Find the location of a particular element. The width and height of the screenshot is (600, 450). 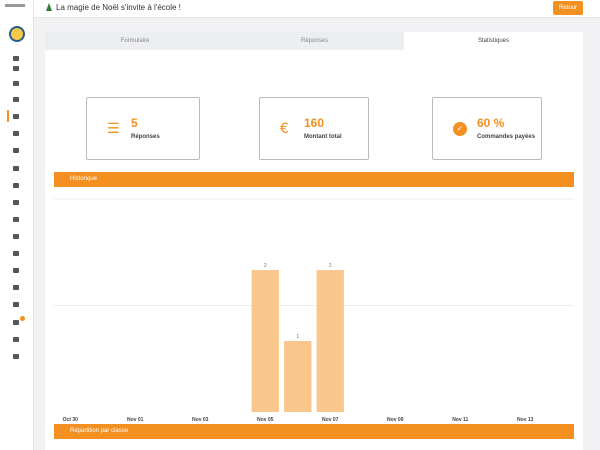

x-tick-label: Nov 05 is located at coordinates (265, 420).